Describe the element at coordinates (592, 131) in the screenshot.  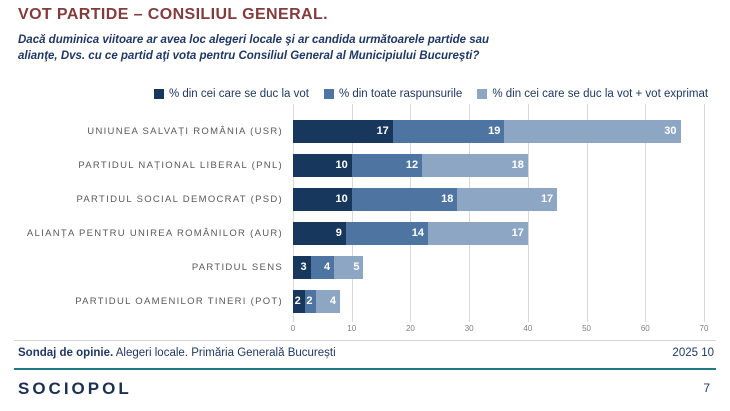
I see `bar-segment: 30` at that location.